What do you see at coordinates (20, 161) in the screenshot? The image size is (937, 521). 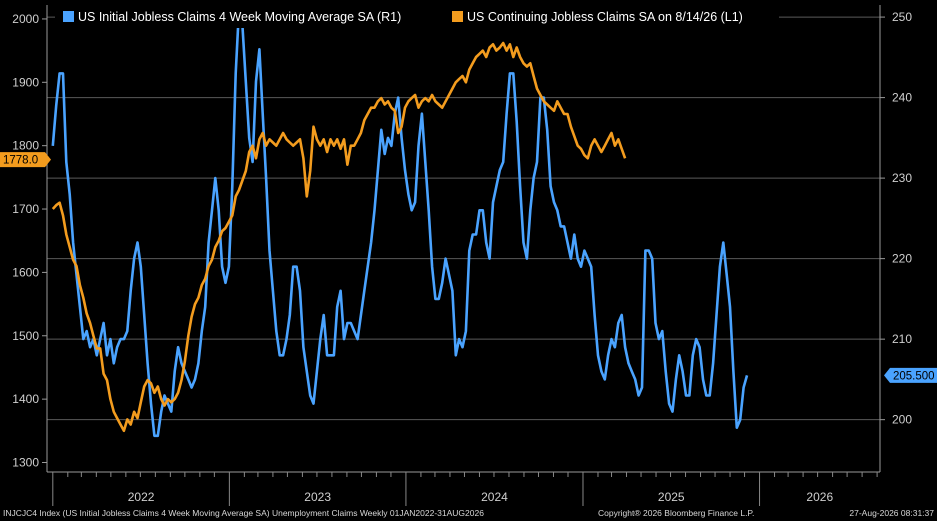 I see `badge-value: 1778.0` at bounding box center [20, 161].